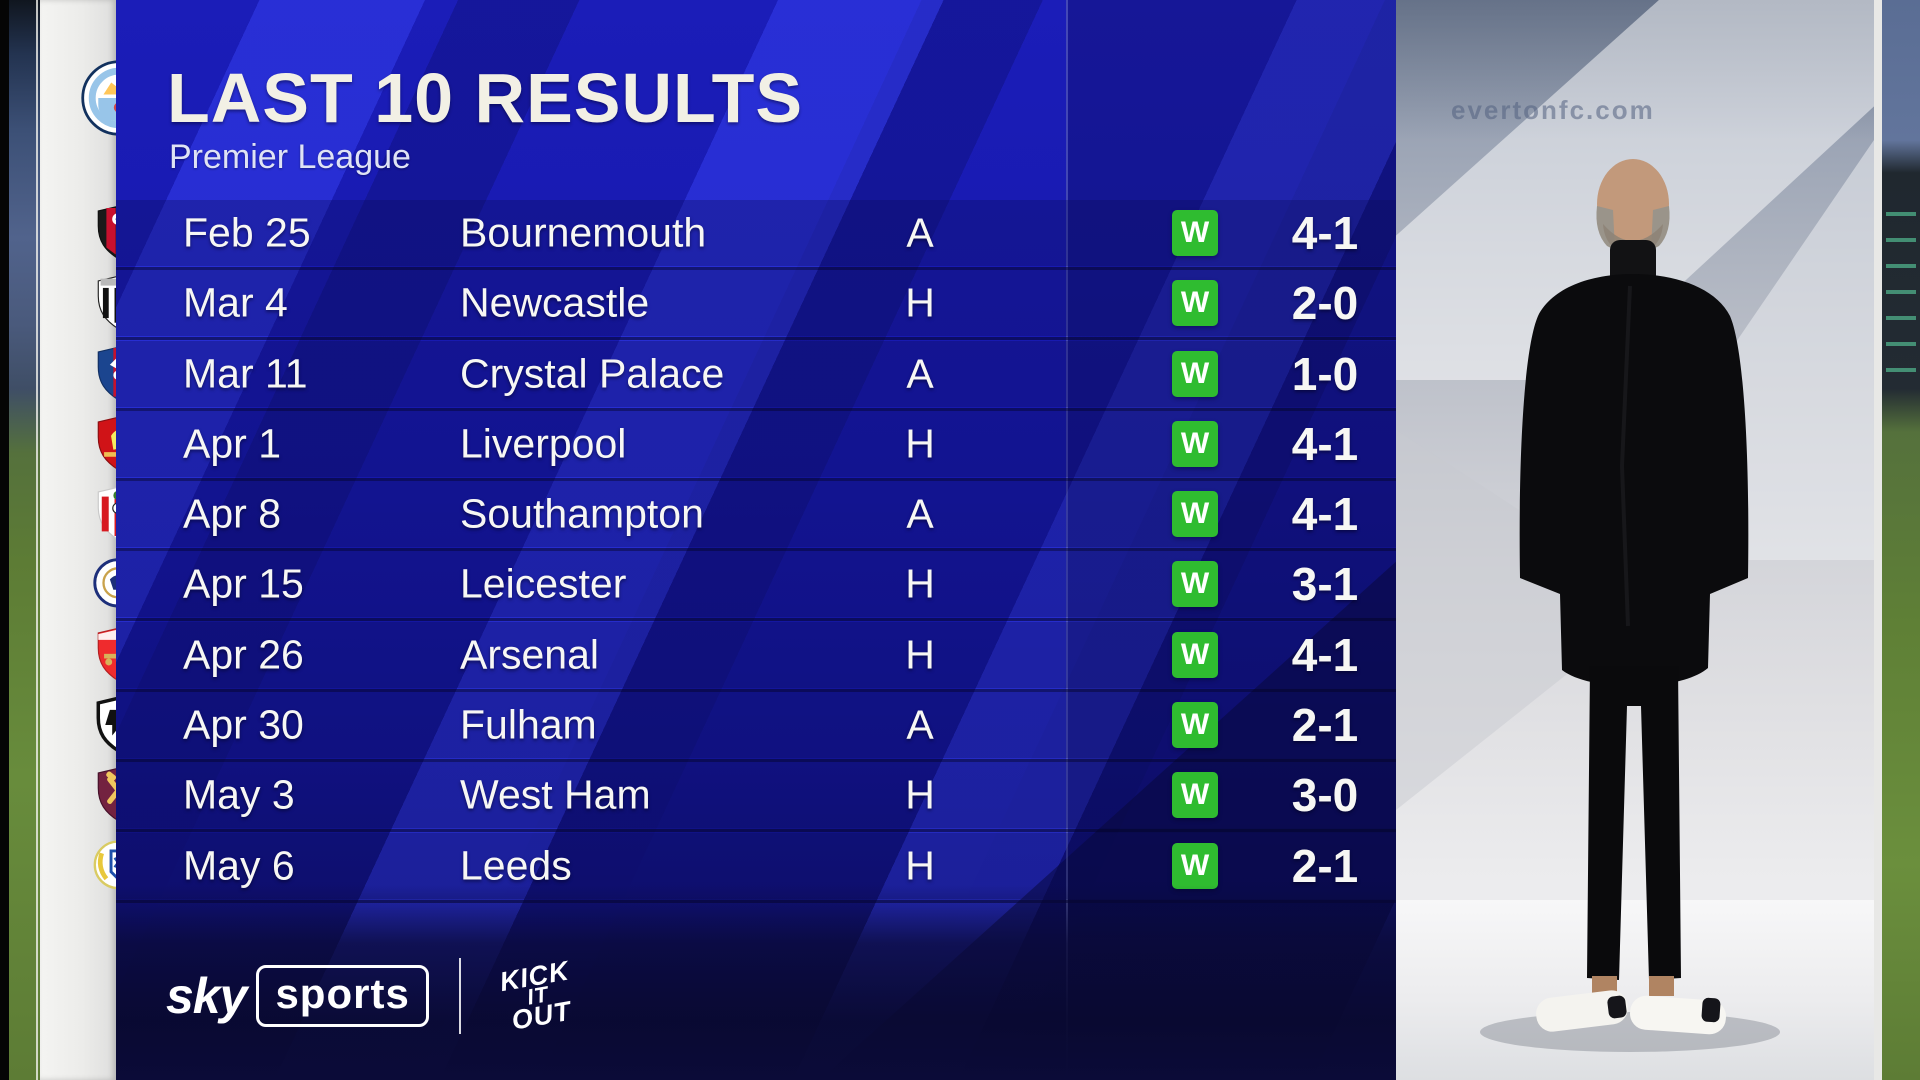  Describe the element at coordinates (459, 996) in the screenshot. I see `logo-divider` at that location.